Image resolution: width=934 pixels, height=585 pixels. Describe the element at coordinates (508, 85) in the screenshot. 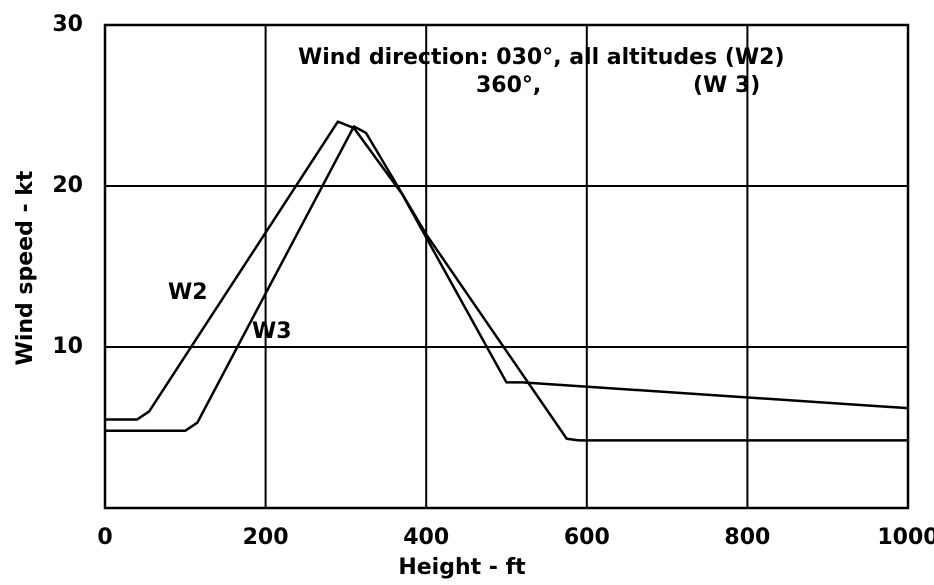

I see `annotation: 360°,` at that location.